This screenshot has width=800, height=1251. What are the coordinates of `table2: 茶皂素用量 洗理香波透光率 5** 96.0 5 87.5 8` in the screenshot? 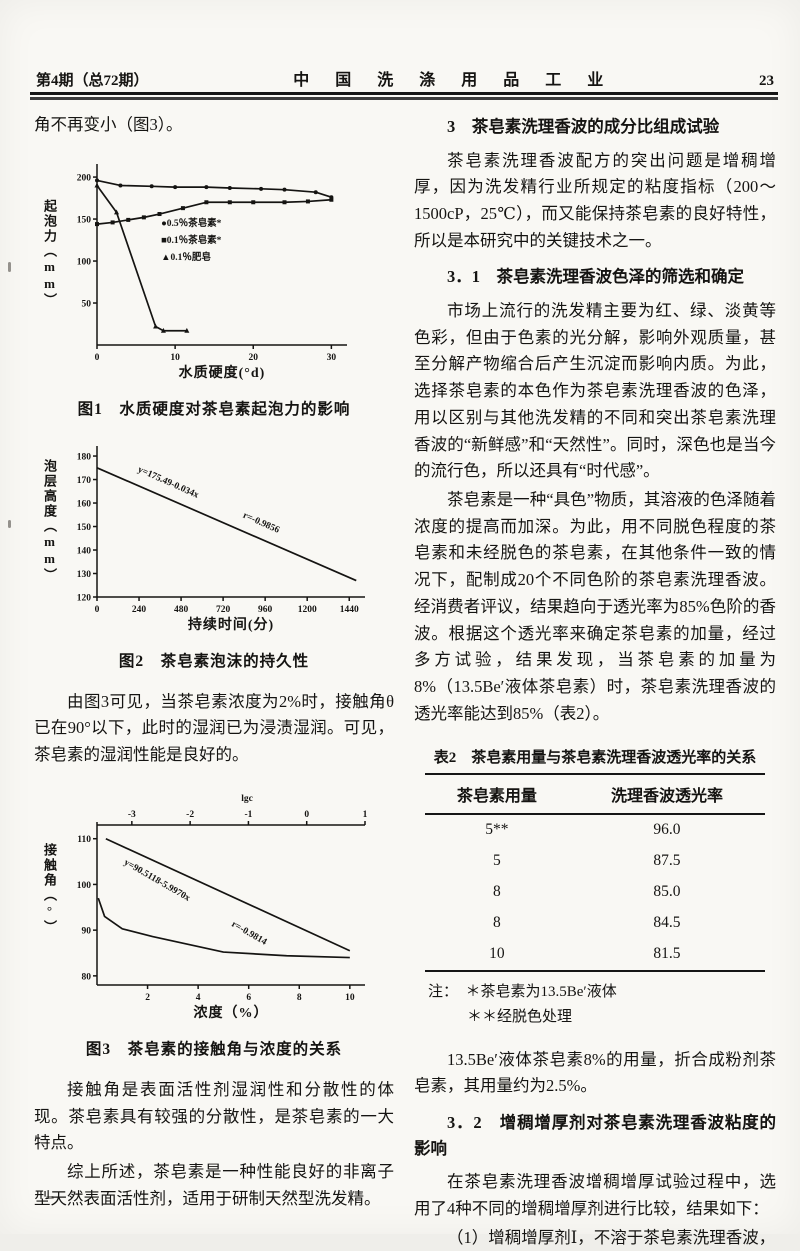 It's located at (595, 872).